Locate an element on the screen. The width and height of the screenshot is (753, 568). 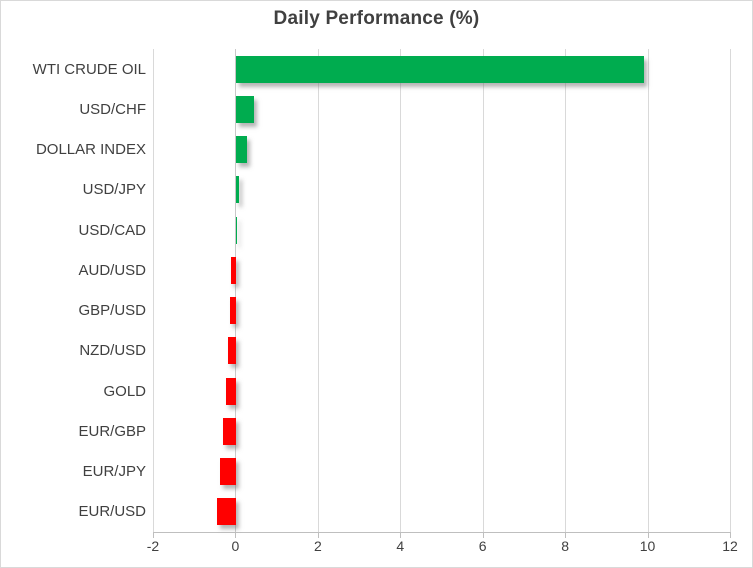
x-tick-label: -2 is located at coordinates (153, 546).